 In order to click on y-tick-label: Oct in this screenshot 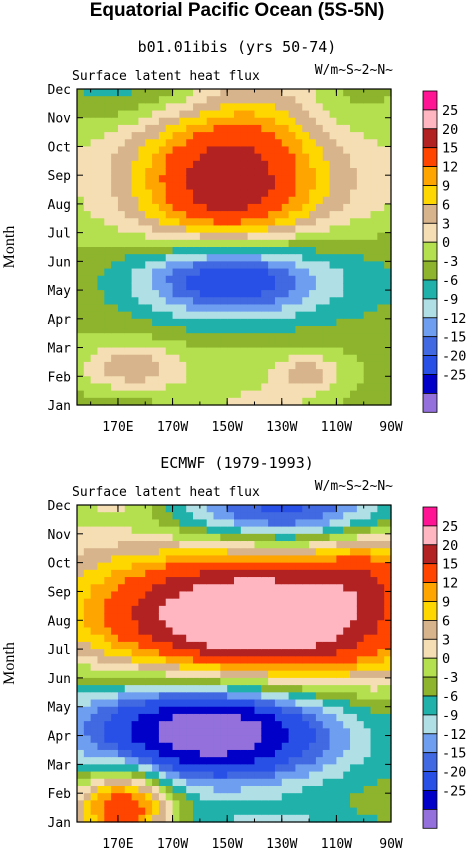, I will do `click(59, 564)`.